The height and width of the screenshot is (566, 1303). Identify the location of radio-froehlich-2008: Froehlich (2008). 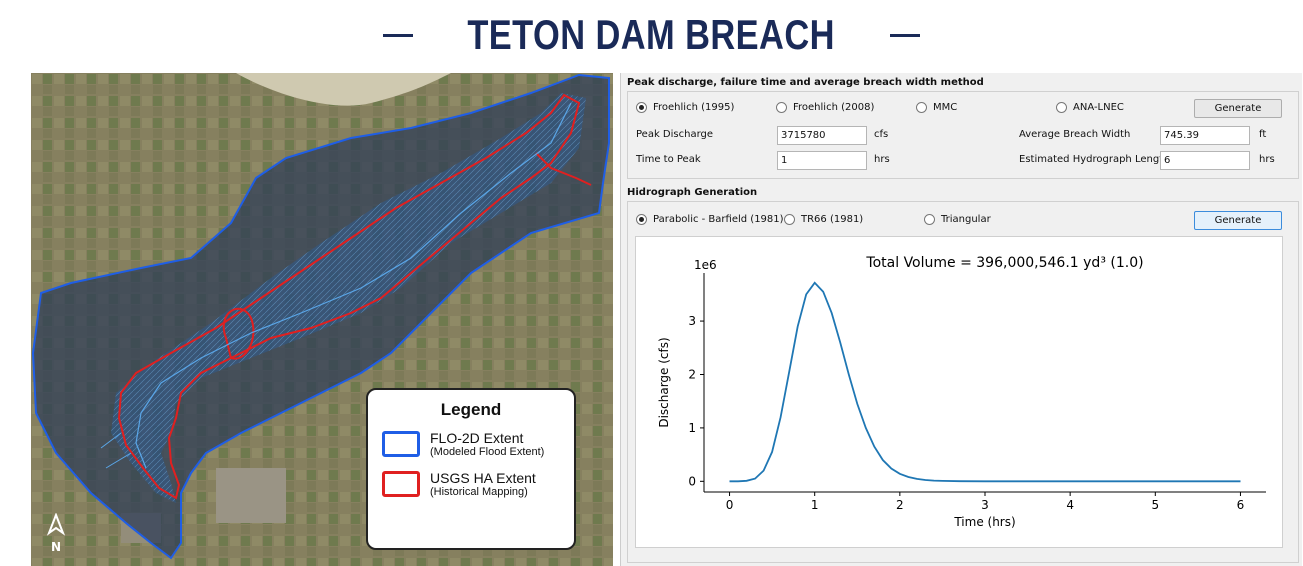
(825, 107).